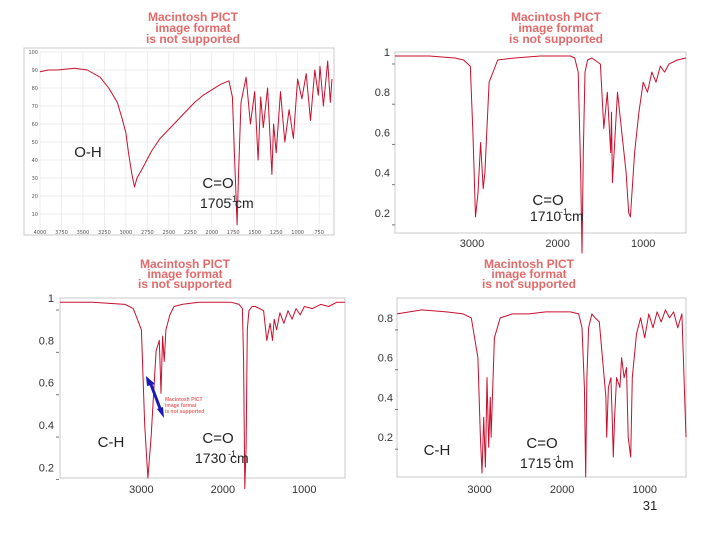 The image size is (720, 540). What do you see at coordinates (88, 152) in the screenshot?
I see `peak-label: O-H` at bounding box center [88, 152].